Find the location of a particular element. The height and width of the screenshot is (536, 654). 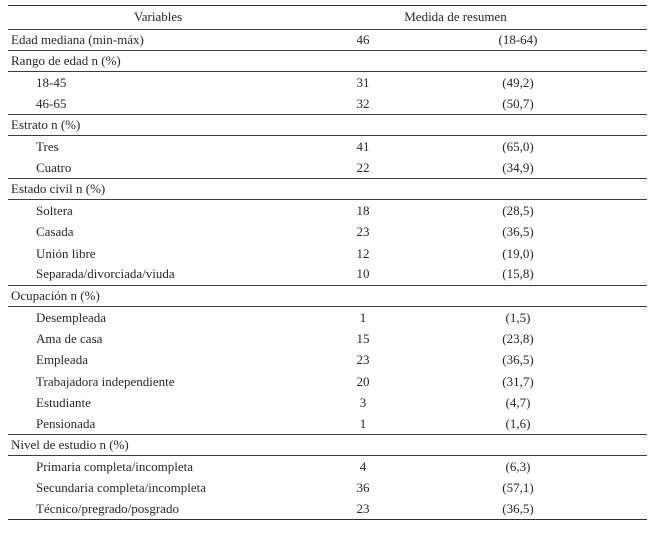

row-label: 46-65 is located at coordinates (51, 103).